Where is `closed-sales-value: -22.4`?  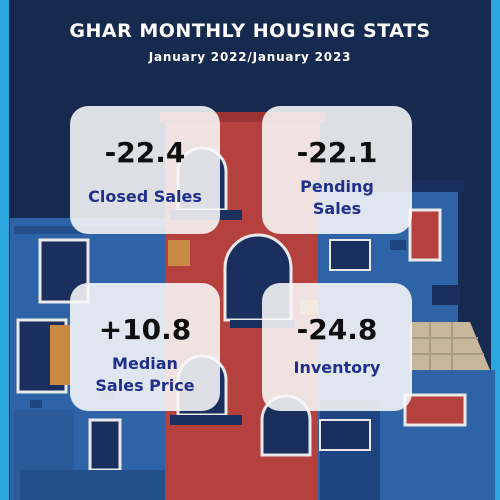 closed-sales-value: -22.4 is located at coordinates (145, 152).